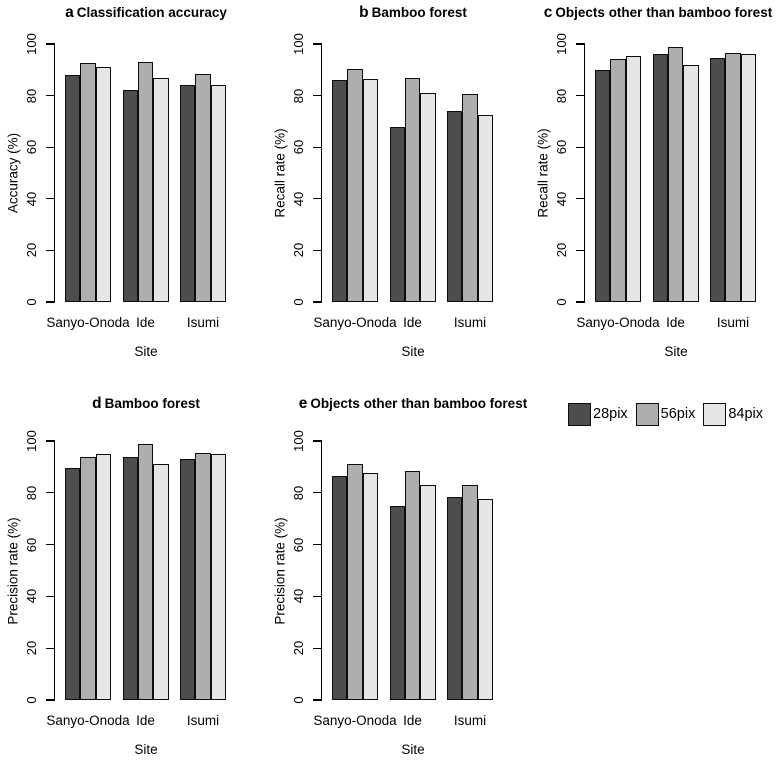  Describe the element at coordinates (303, 403) in the screenshot. I see `panel-letter: e` at that location.